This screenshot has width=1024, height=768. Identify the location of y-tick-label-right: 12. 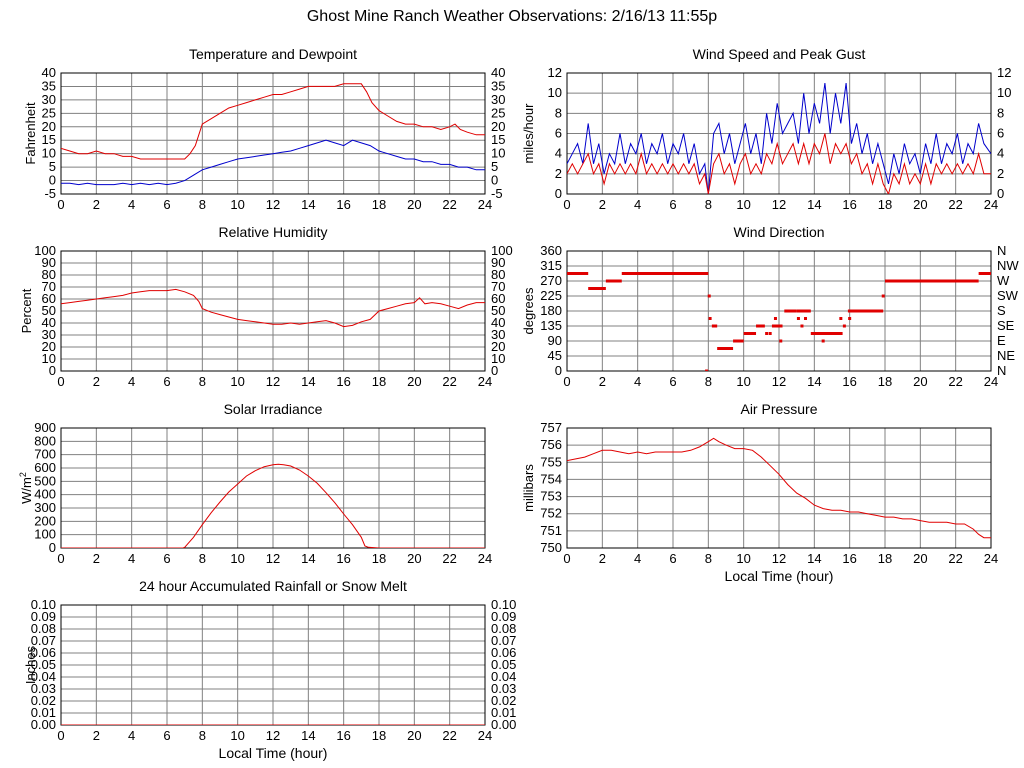
(1004, 72).